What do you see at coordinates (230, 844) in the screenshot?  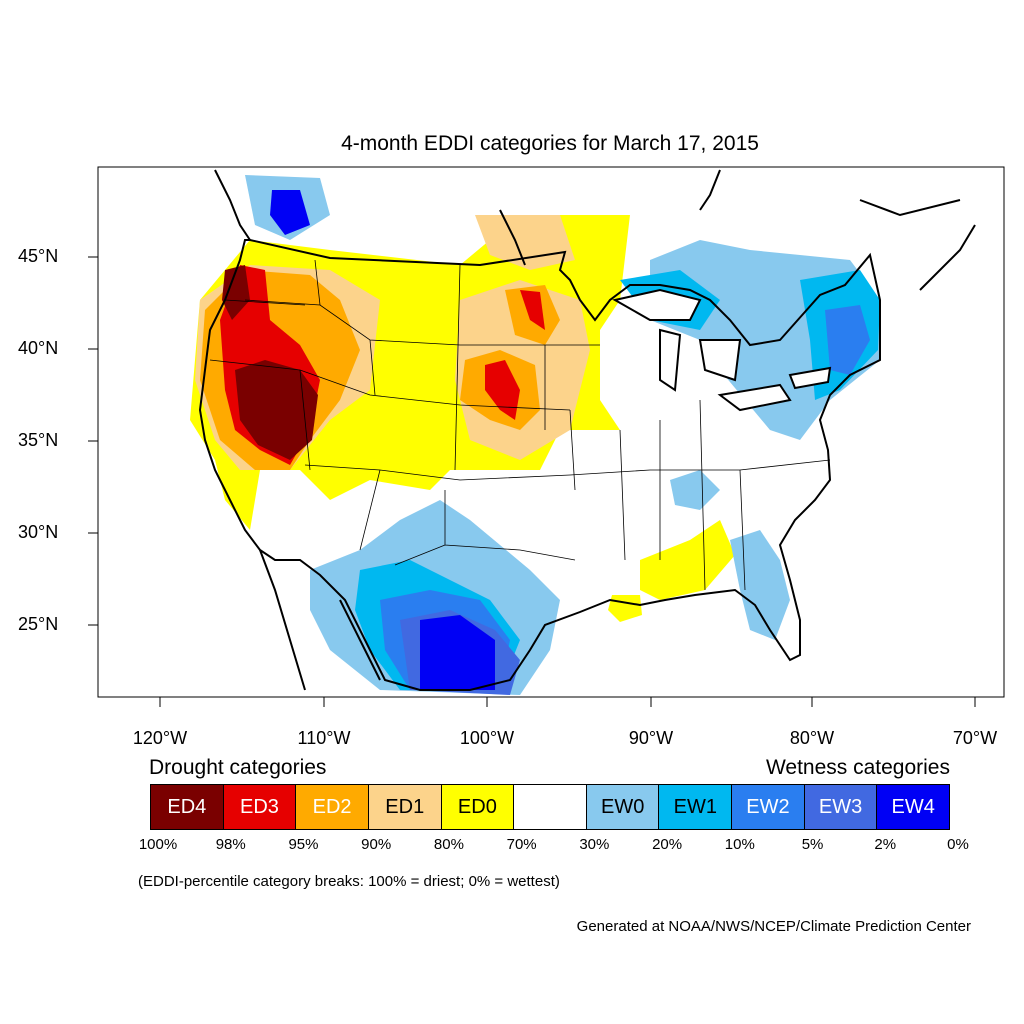 I see `legend-break-label: 98%` at bounding box center [230, 844].